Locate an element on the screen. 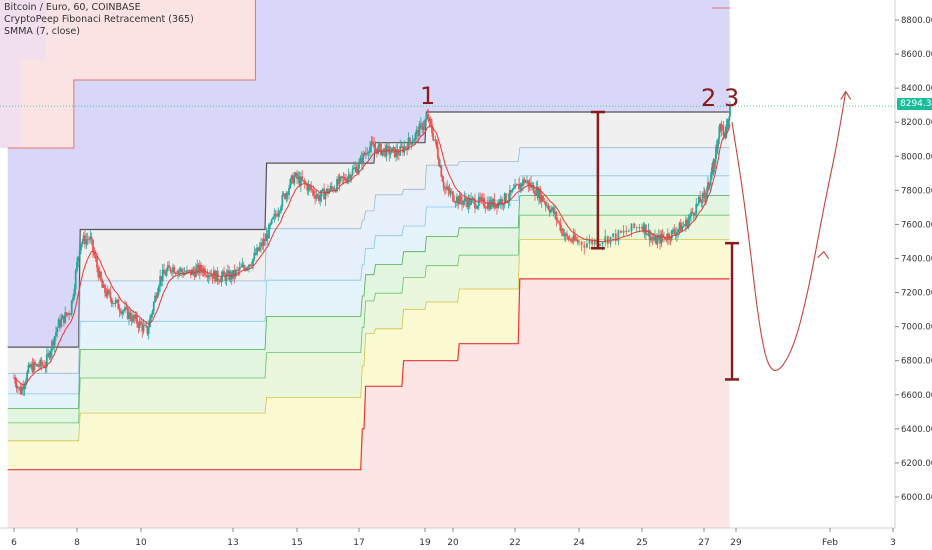  projection-path is located at coordinates (789, 231).